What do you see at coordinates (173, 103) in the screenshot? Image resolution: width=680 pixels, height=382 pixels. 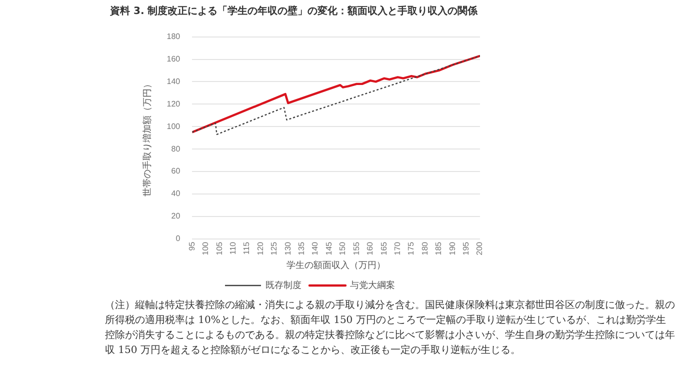 I see `y-tick-label: 120` at bounding box center [173, 103].